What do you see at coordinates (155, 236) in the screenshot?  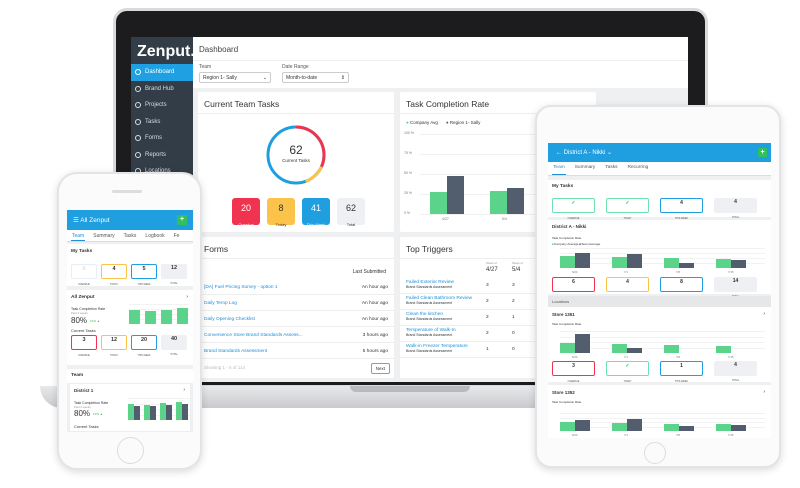 I see `tab-logbook: Logbook` at bounding box center [155, 236].